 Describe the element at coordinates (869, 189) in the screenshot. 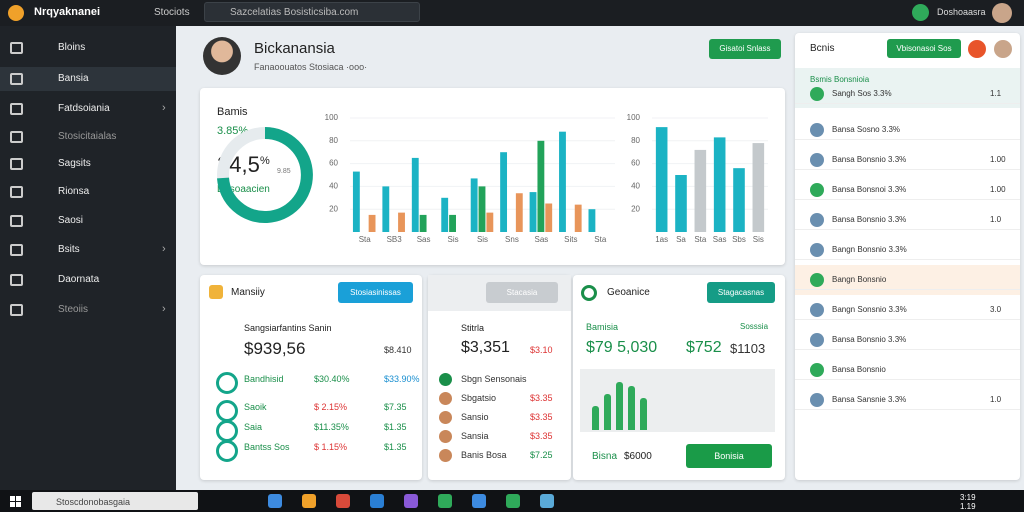

I see `row-label: Bansa Bonsnoi 3.3%` at that location.